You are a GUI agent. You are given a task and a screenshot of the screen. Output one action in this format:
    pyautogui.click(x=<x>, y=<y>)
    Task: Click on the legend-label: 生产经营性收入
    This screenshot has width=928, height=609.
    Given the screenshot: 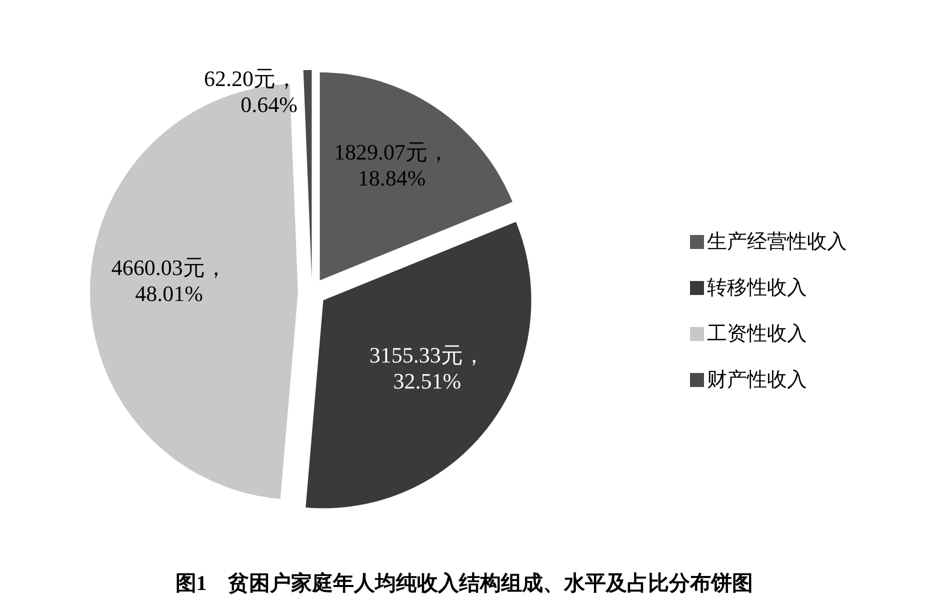 What is the action you would take?
    pyautogui.click(x=777, y=242)
    